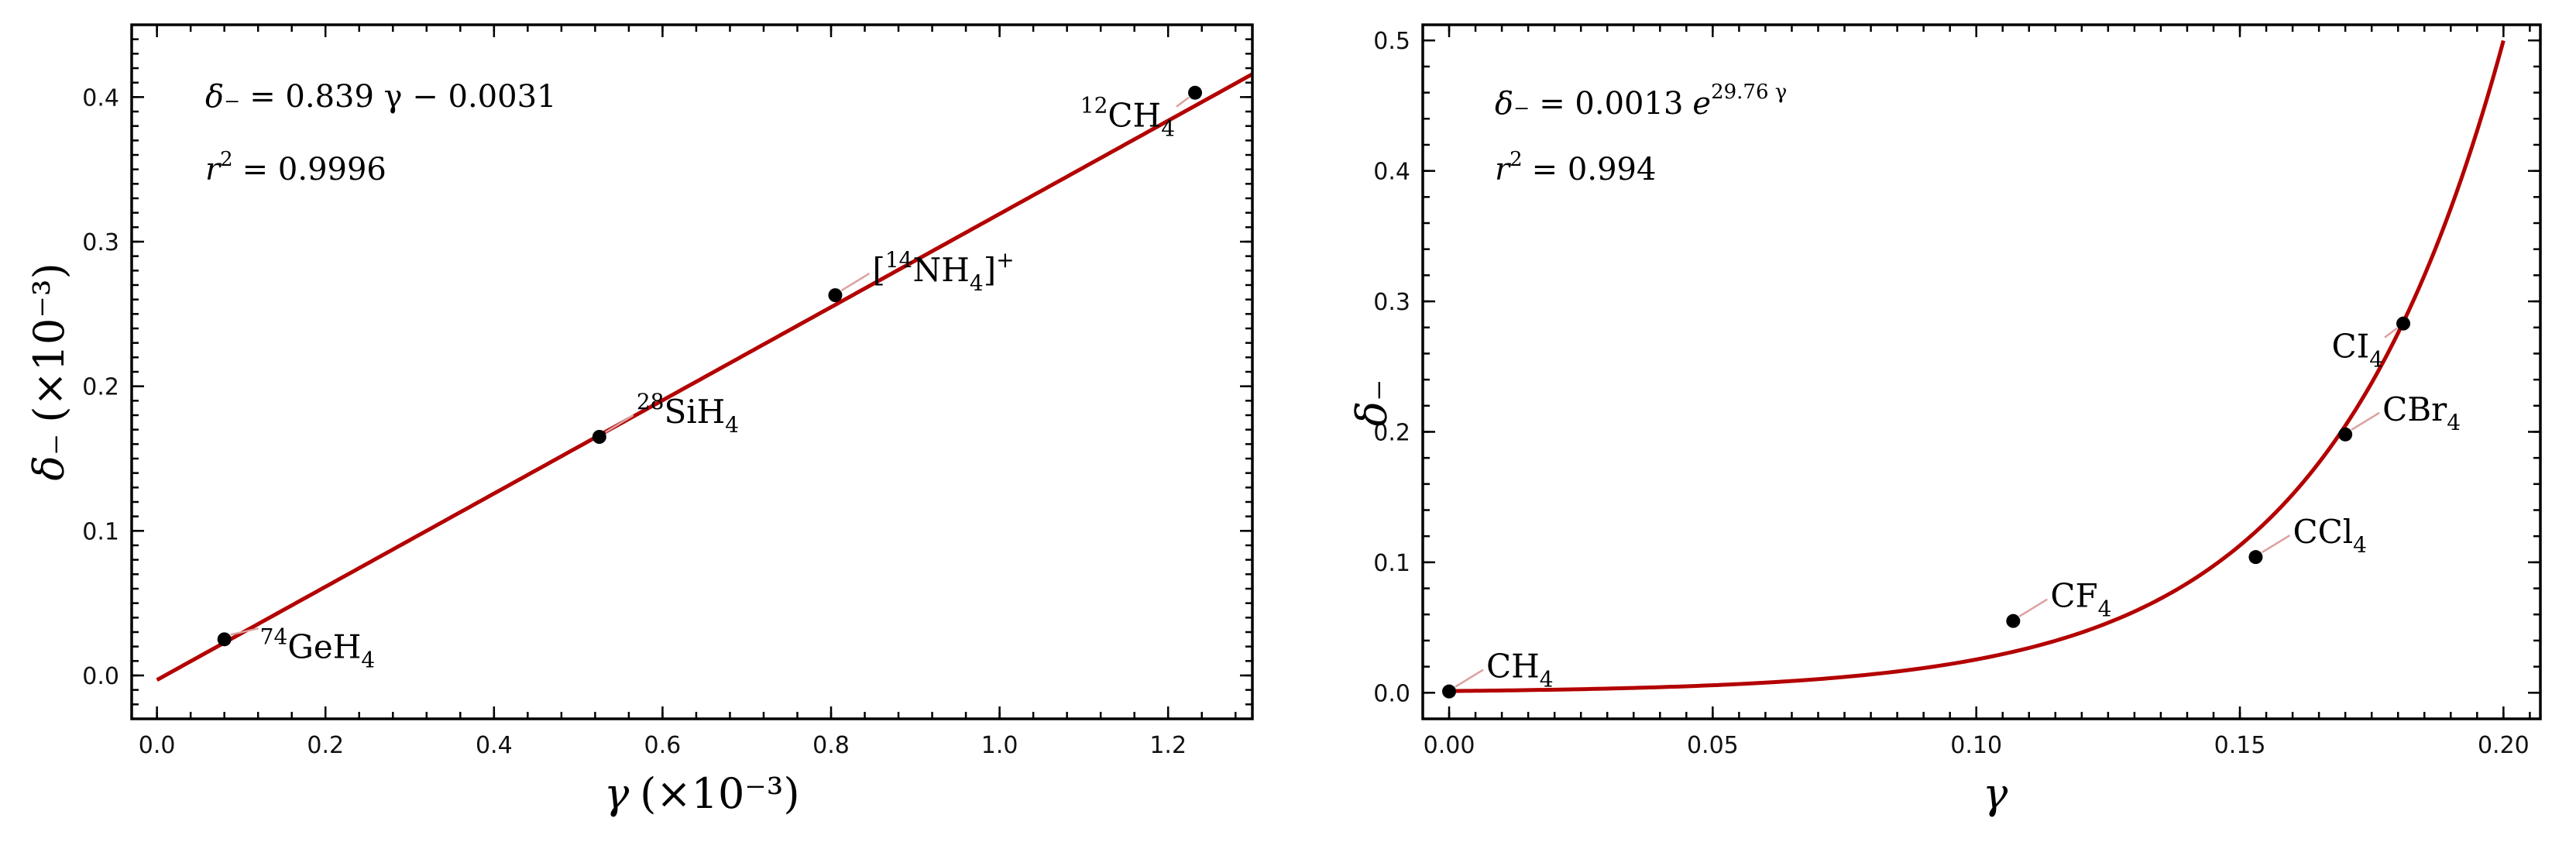 This screenshot has height=842, width=2576. I want to click on right-r2: r2 = 0.994, so click(1575, 167).